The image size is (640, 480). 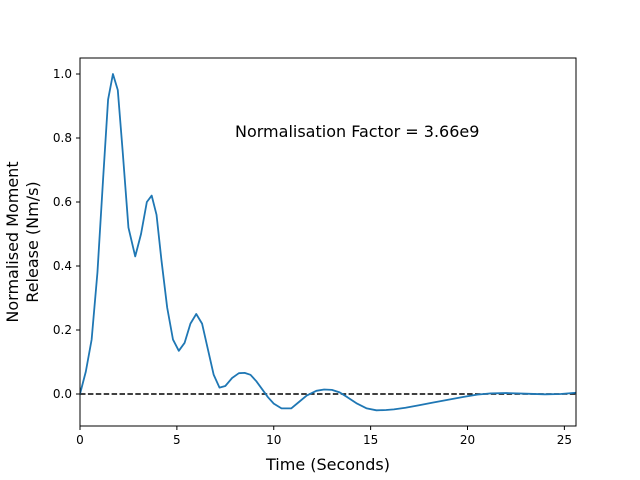 I want to click on y-tick-label: 0.8, so click(x=62, y=138).